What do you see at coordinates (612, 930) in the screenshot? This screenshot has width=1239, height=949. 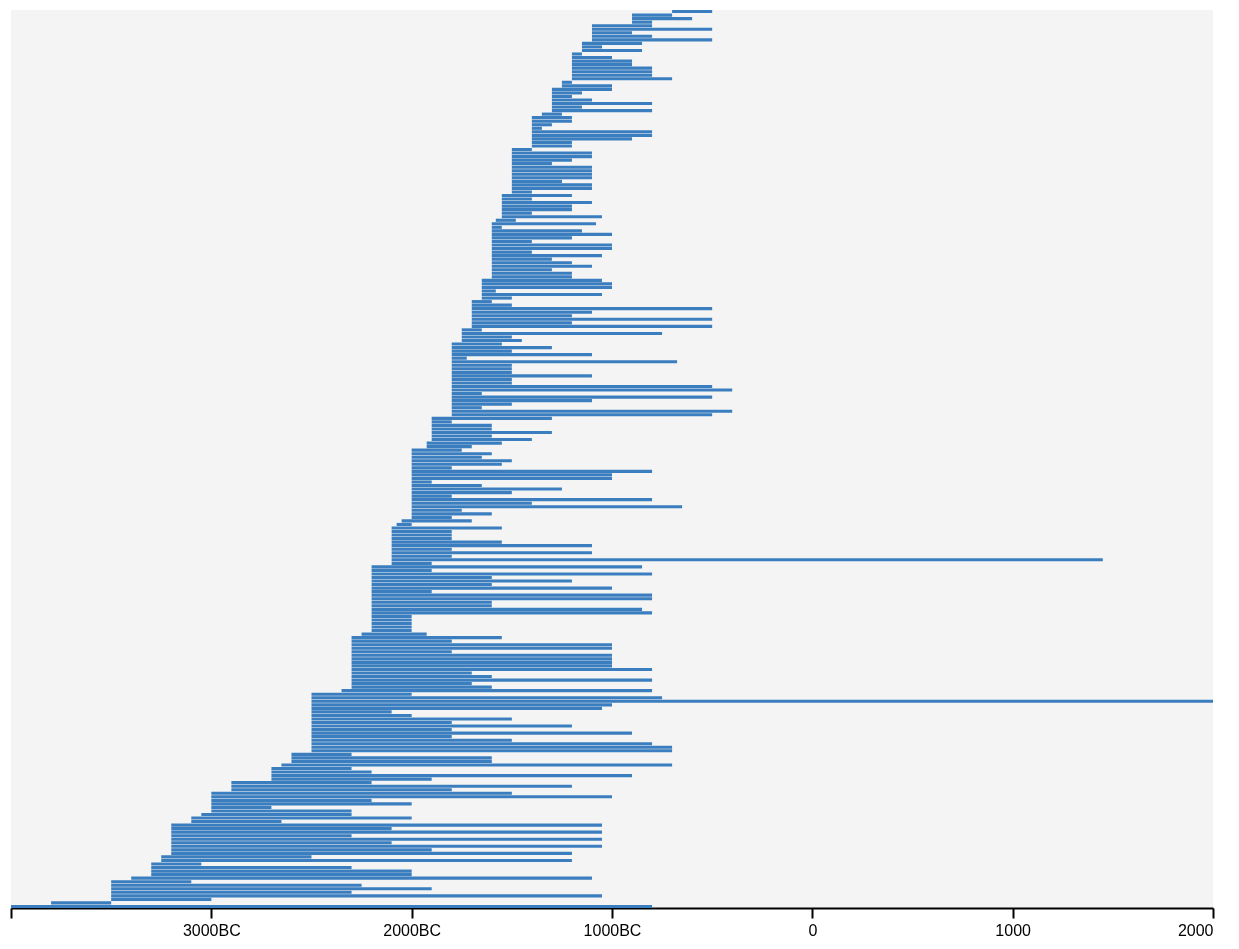 I see `x-tick-label: 1000BC` at bounding box center [612, 930].